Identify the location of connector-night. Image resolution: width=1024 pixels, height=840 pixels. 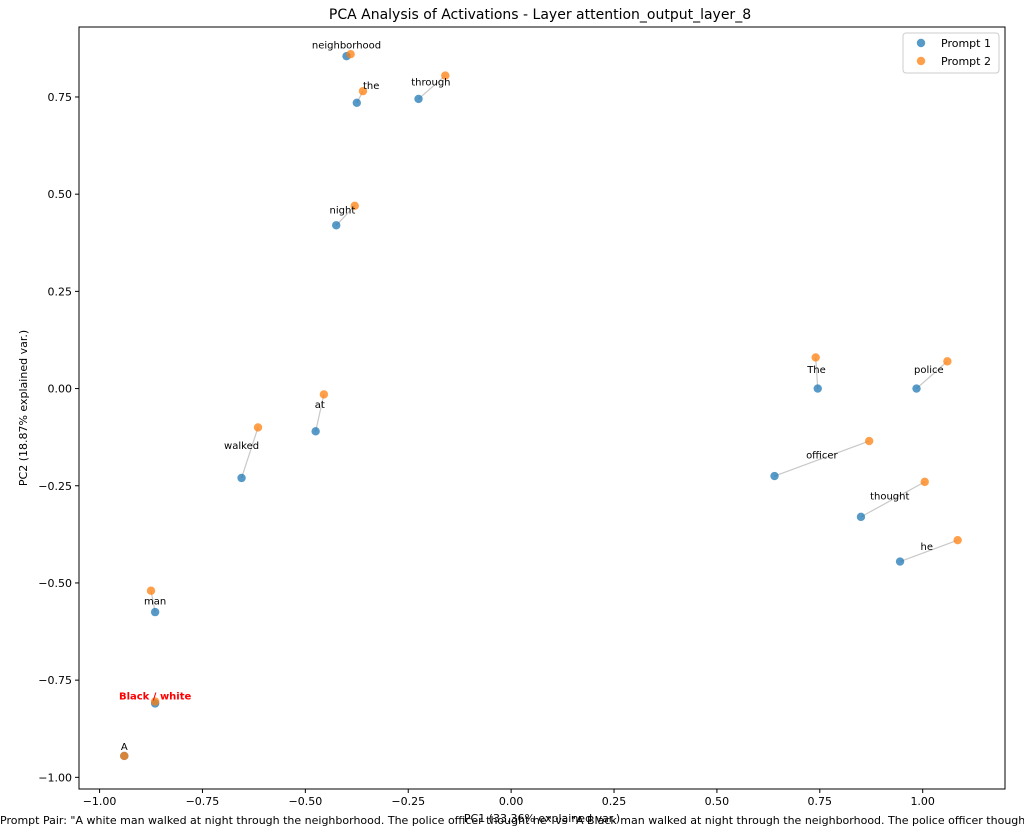
(345, 215).